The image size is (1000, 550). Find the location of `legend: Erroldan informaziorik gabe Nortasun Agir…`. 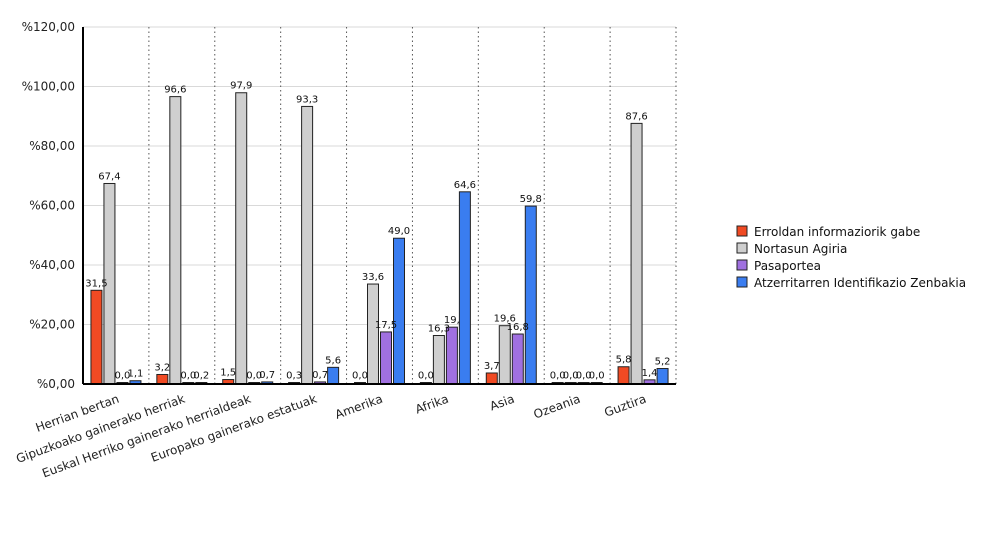

legend: Erroldan informaziorik gabe Nortasun Agir… is located at coordinates (851, 257).